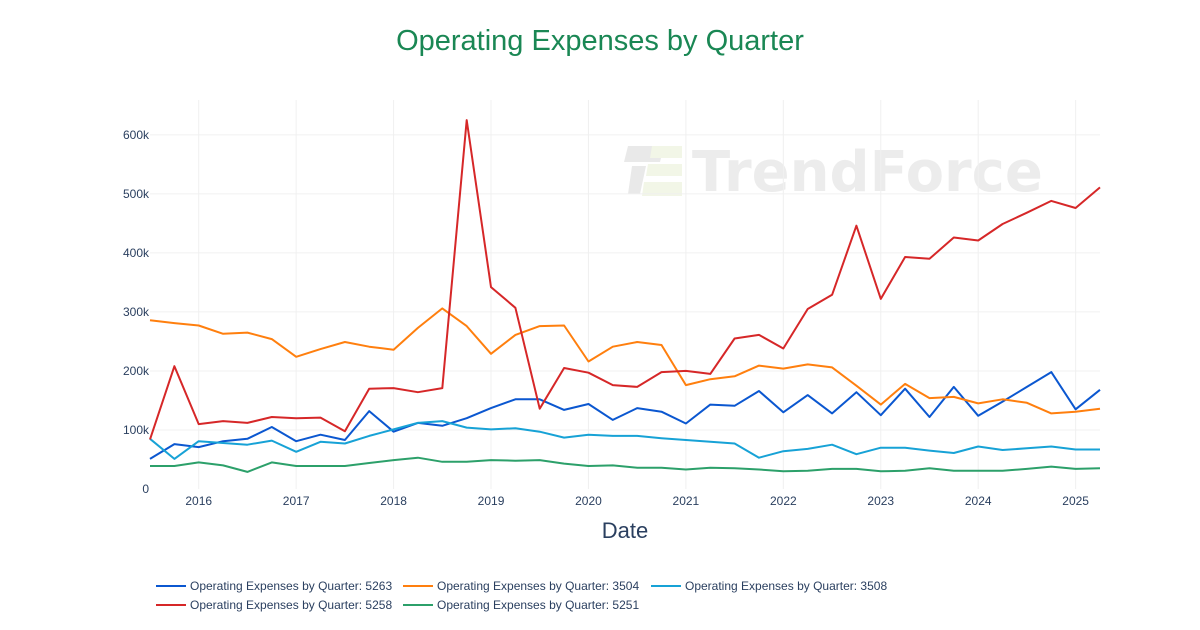 This screenshot has height=630, width=1200. What do you see at coordinates (600, 41) in the screenshot?
I see `chart-title: Operating Expenses by Quarter` at bounding box center [600, 41].